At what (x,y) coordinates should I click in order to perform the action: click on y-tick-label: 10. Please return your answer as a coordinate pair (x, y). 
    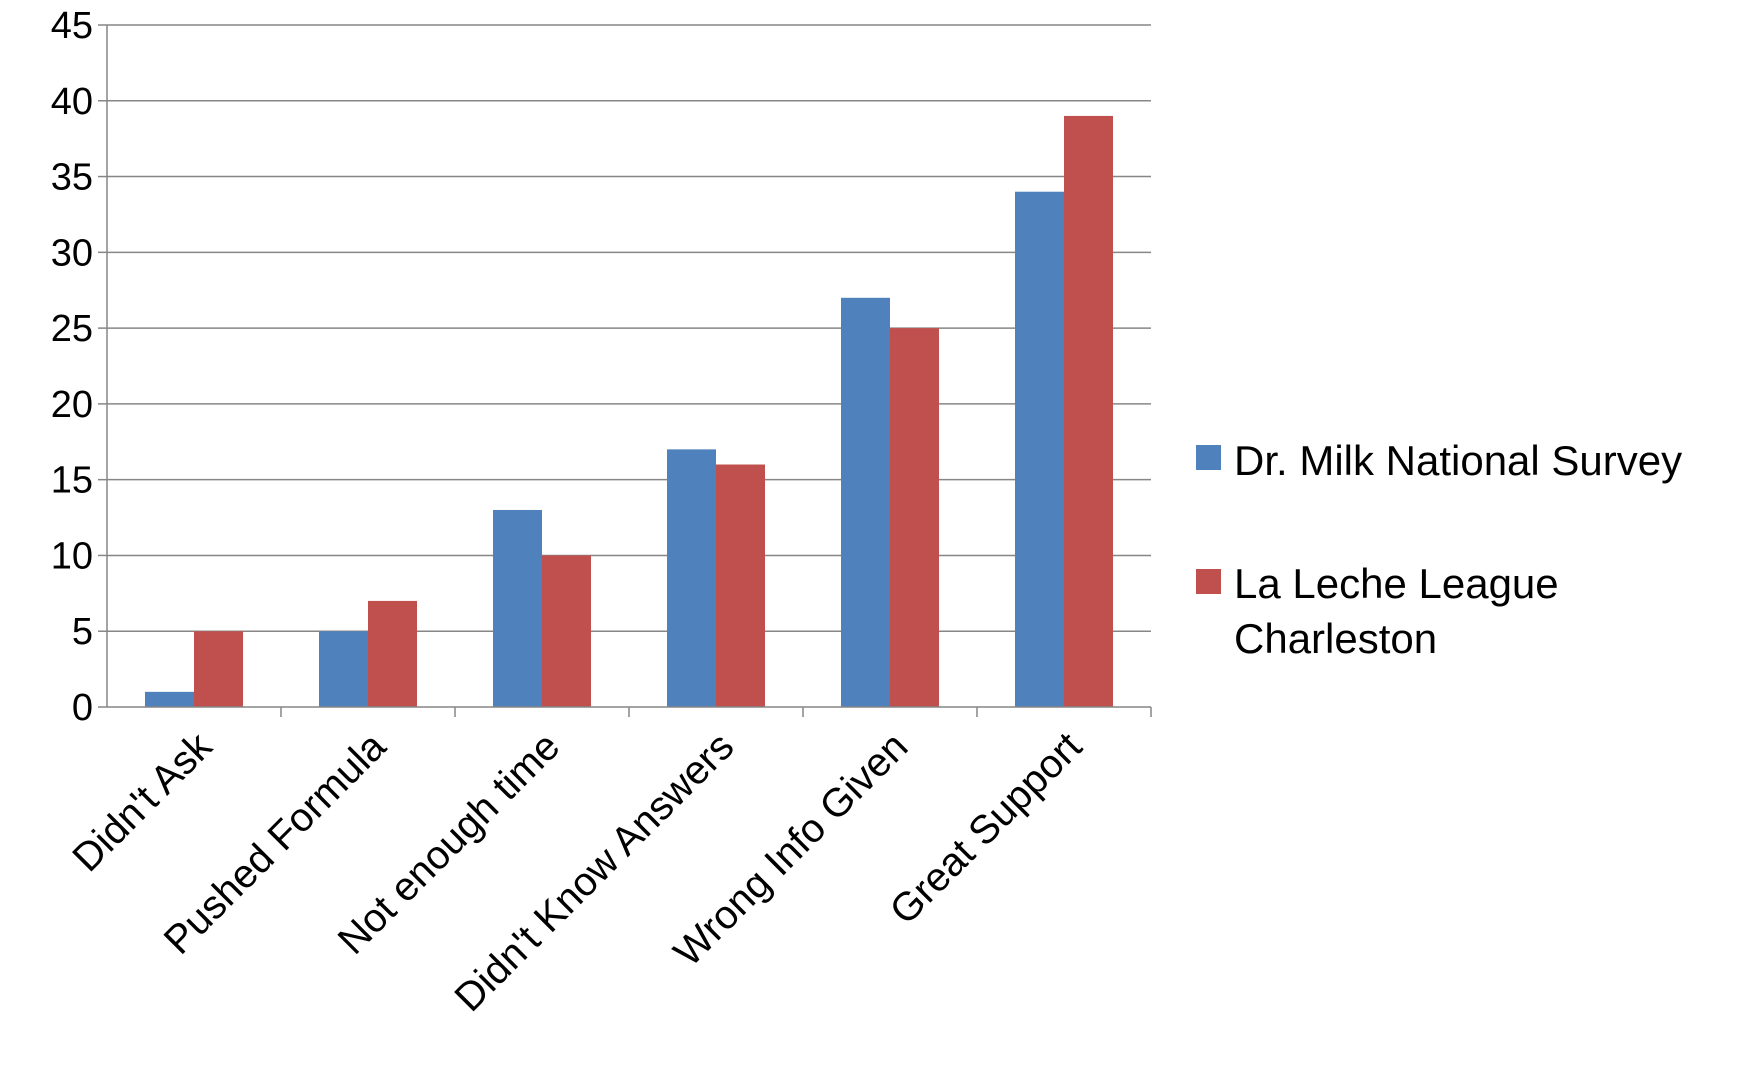
    Looking at the image, I should click on (72, 556).